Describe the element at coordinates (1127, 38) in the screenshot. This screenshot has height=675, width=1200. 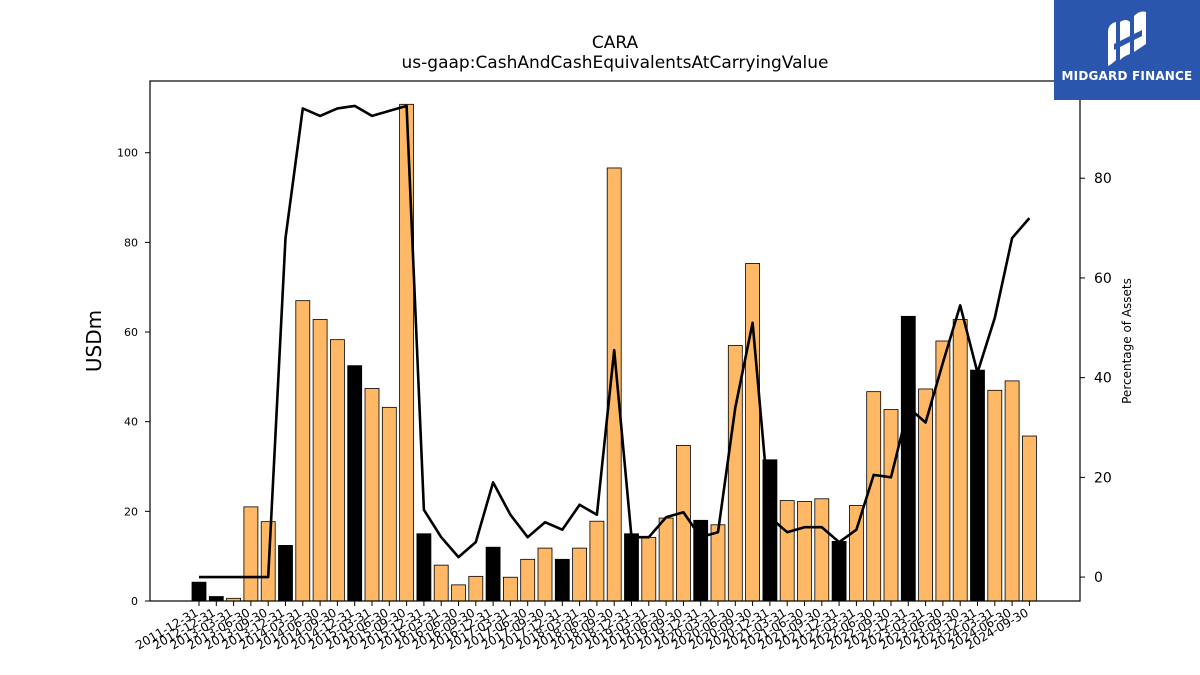
I see `mf-logo-icon` at that location.